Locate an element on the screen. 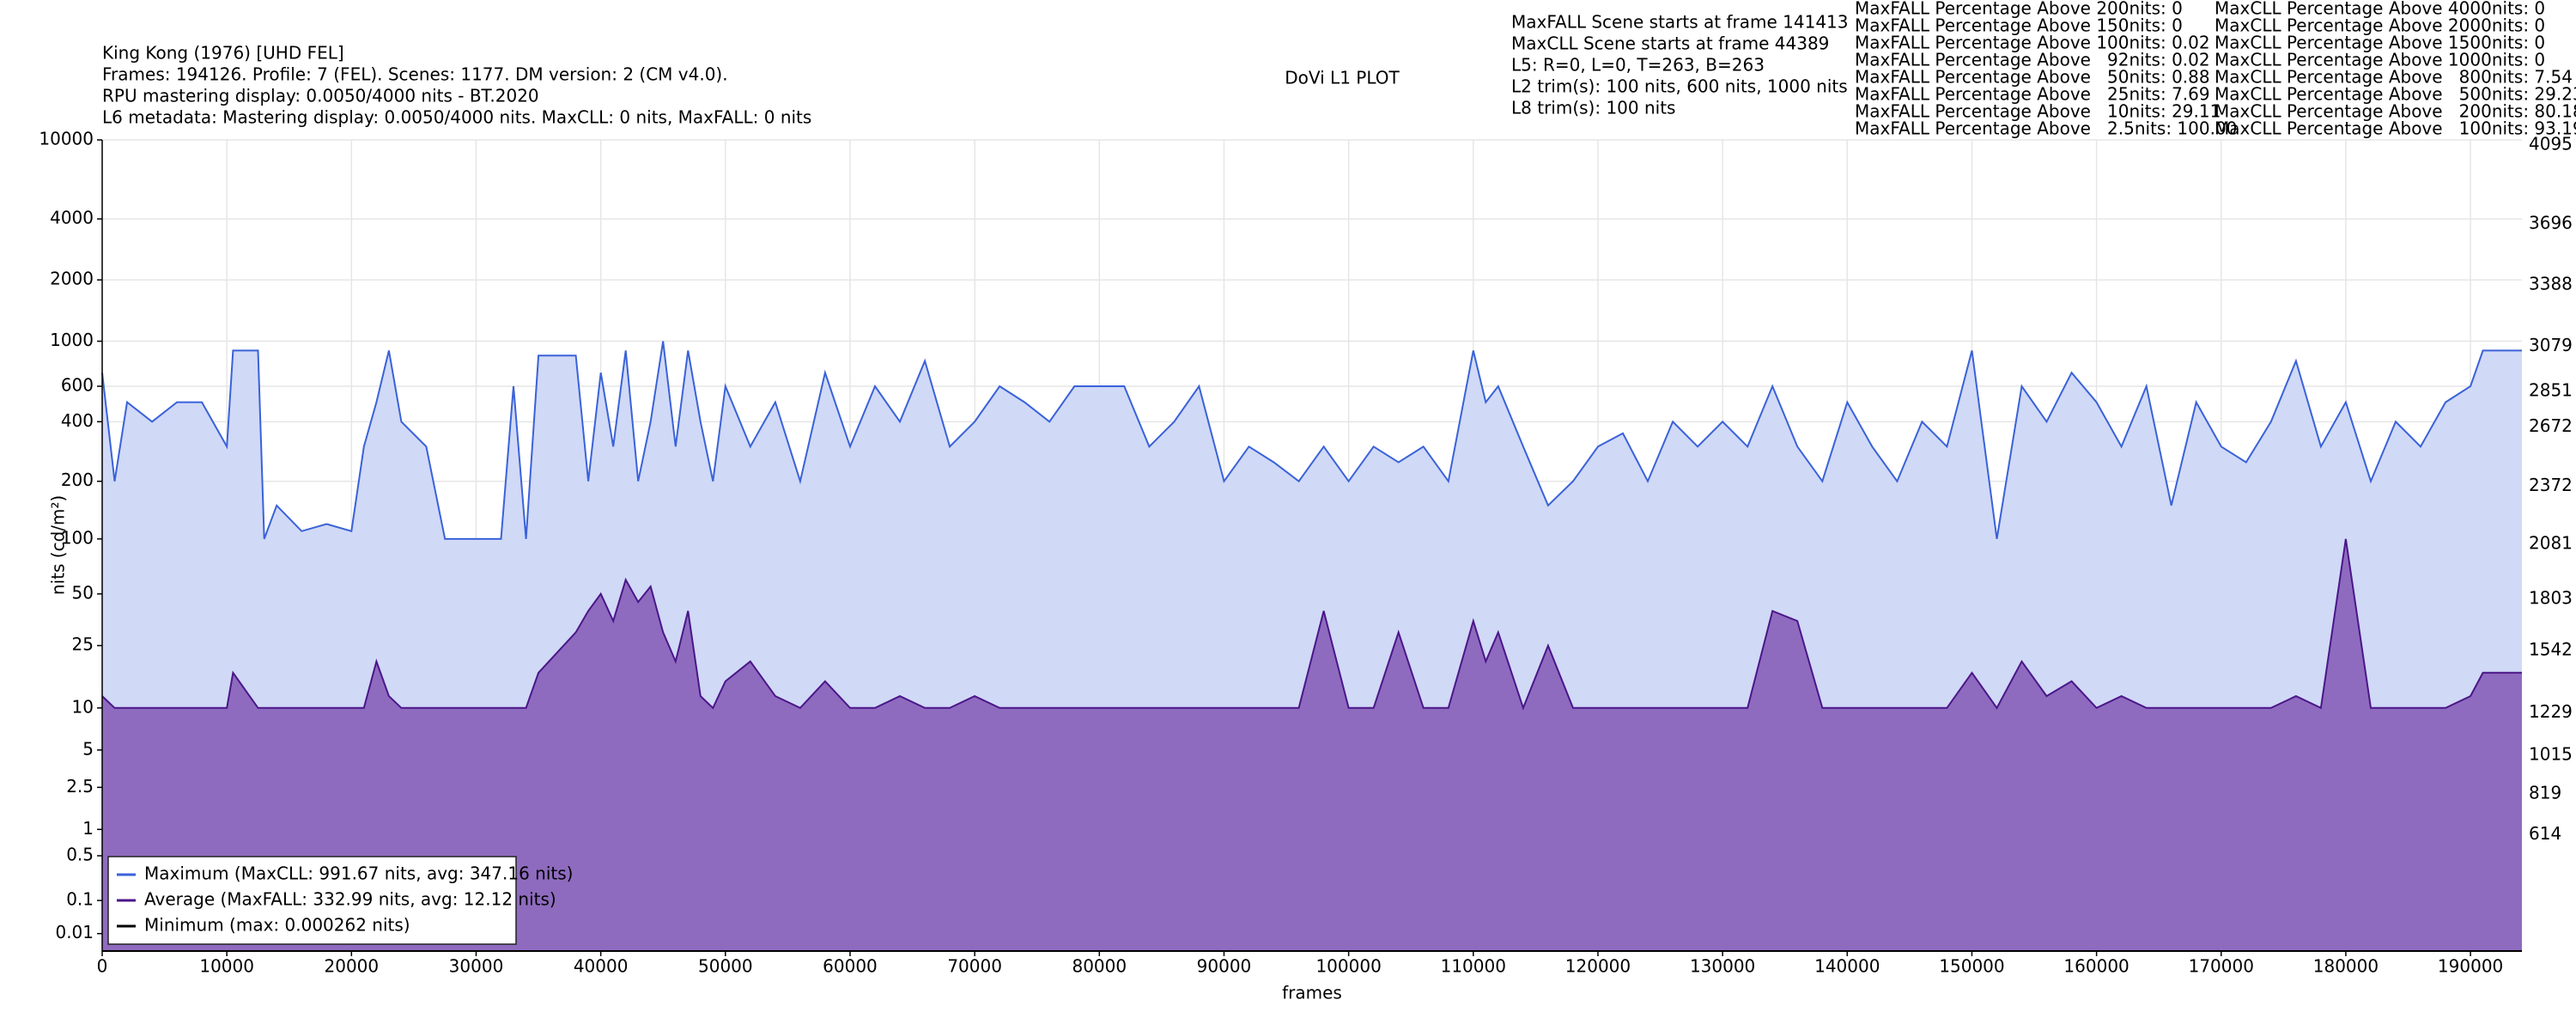 The image size is (2576, 1030). x-axis-label: frames is located at coordinates (1312, 993).